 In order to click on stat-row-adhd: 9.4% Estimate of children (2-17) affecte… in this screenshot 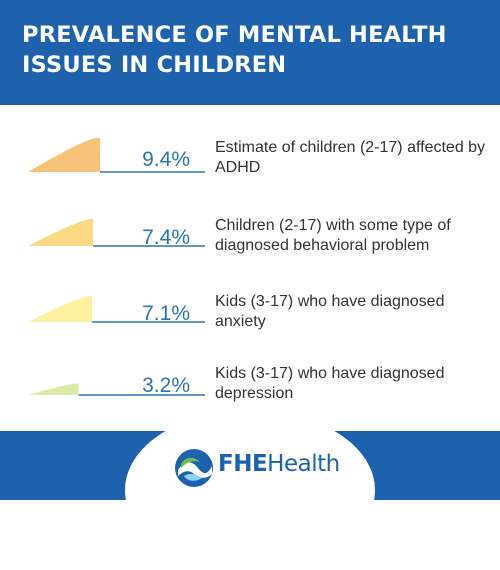, I will do `click(250, 165)`.